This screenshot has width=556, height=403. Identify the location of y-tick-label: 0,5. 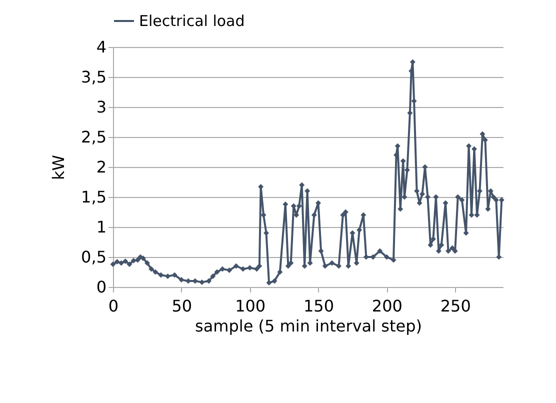
(93, 257).